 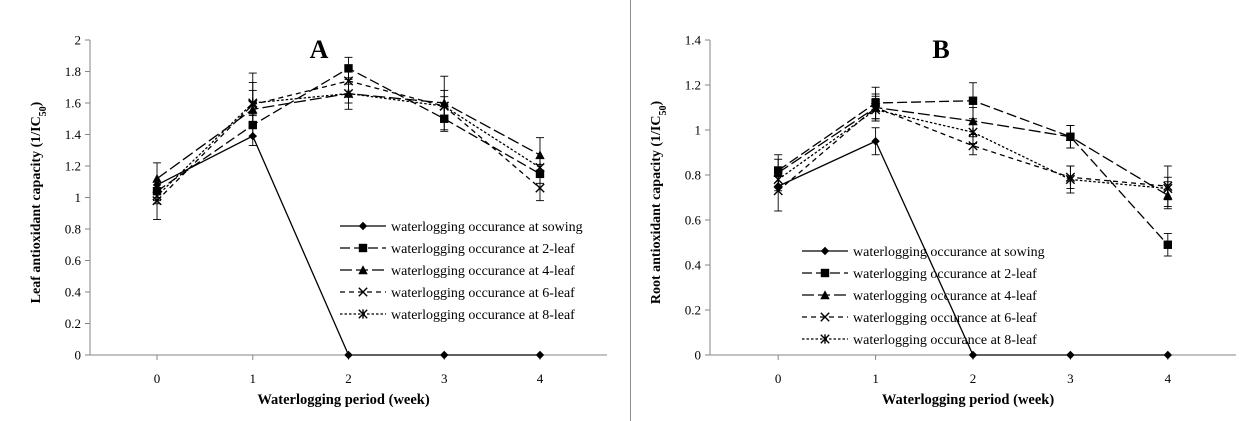 What do you see at coordinates (39, 202) in the screenshot?
I see `y-axis-label: Leaf antioxidant capacity (1/IC50)` at bounding box center [39, 202].